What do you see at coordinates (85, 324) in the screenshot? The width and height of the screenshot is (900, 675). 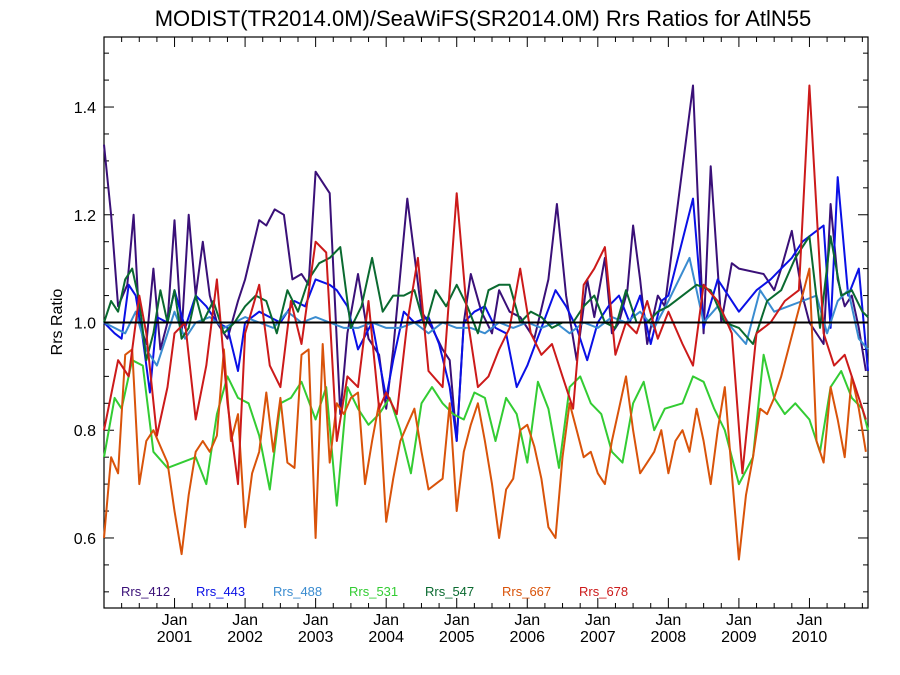 I see `y-tick-label: 1.0` at bounding box center [85, 324].